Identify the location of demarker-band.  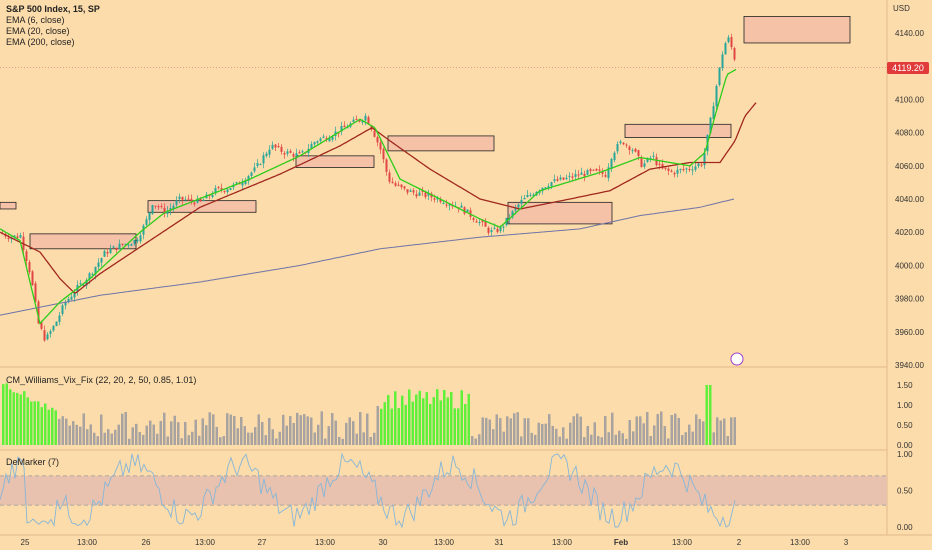
(443, 490).